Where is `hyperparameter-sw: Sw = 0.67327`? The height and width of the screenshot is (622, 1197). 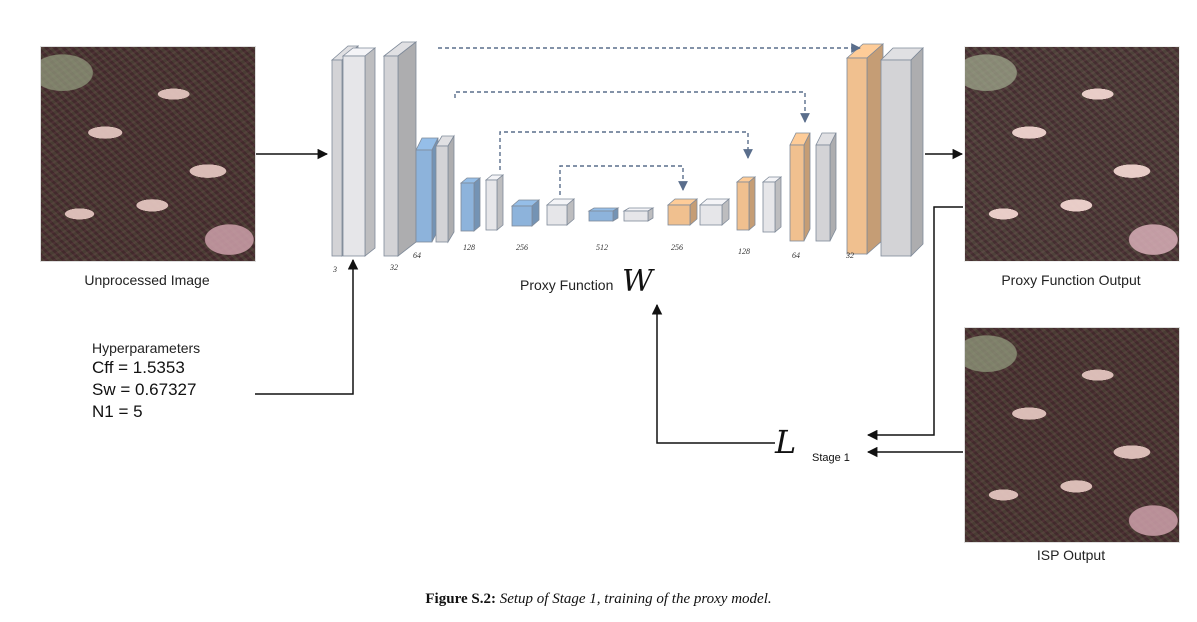 hyperparameter-sw: Sw = 0.67327 is located at coordinates (144, 389).